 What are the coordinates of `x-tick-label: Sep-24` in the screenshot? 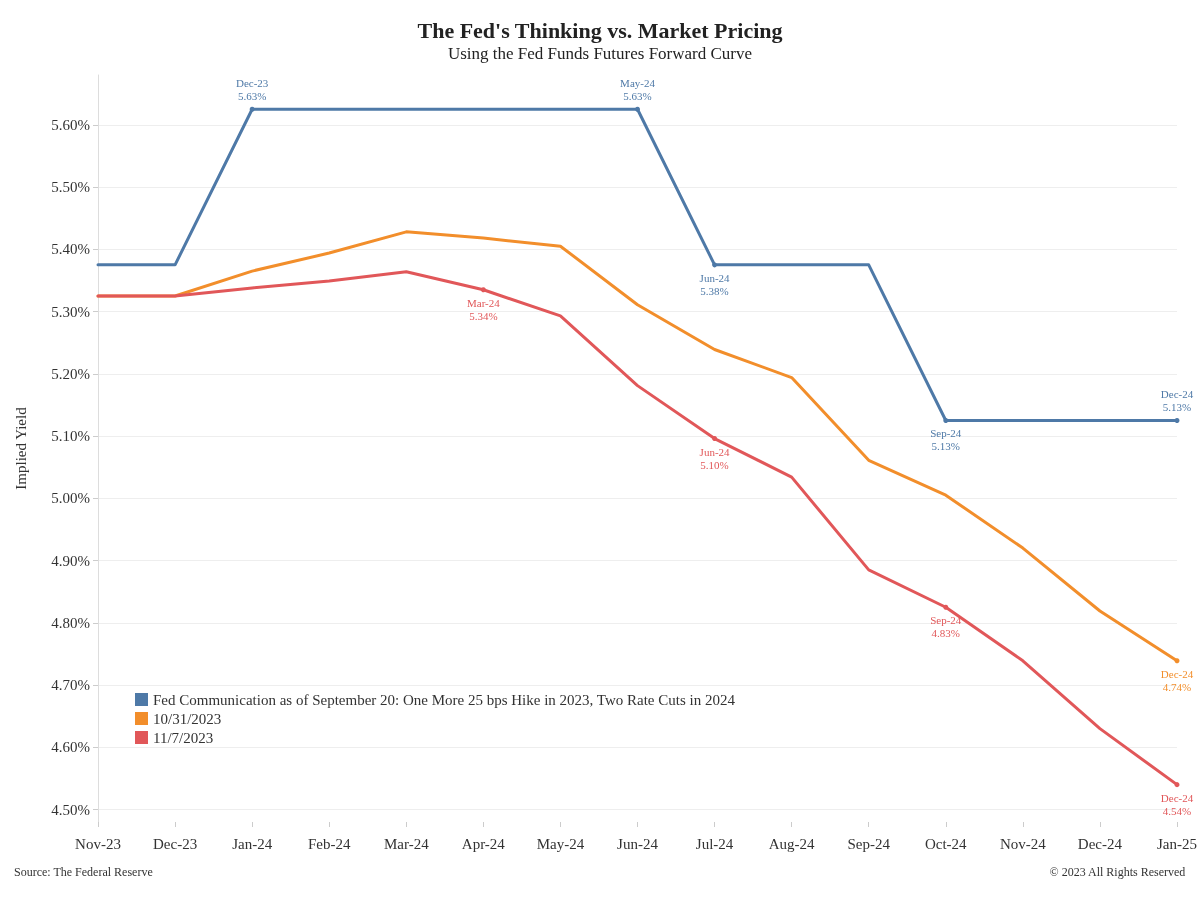 It's located at (869, 843).